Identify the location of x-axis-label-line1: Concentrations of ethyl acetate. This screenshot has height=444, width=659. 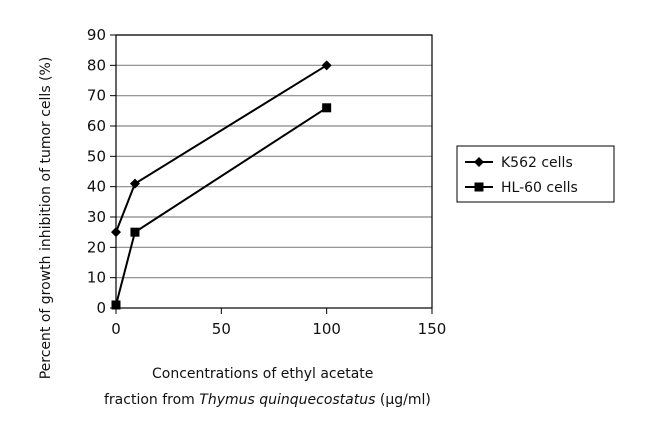
(262, 374).